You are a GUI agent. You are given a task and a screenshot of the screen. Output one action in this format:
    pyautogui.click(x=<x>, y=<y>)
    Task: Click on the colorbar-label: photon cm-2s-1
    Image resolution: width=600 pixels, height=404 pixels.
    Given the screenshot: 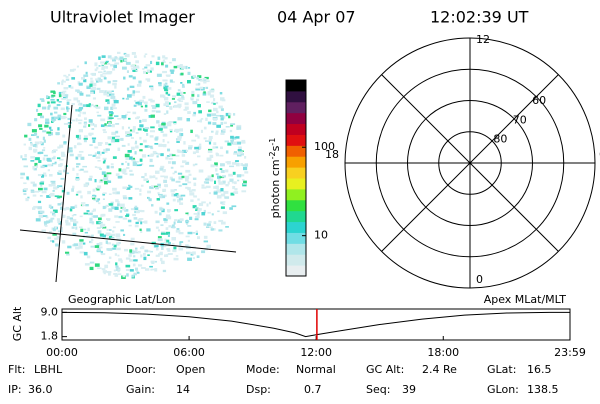 What is the action you would take?
    pyautogui.click(x=275, y=178)
    